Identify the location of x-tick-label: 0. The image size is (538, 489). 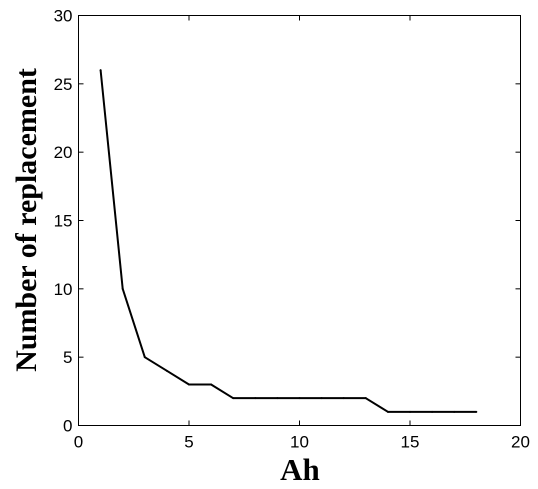
(78, 442).